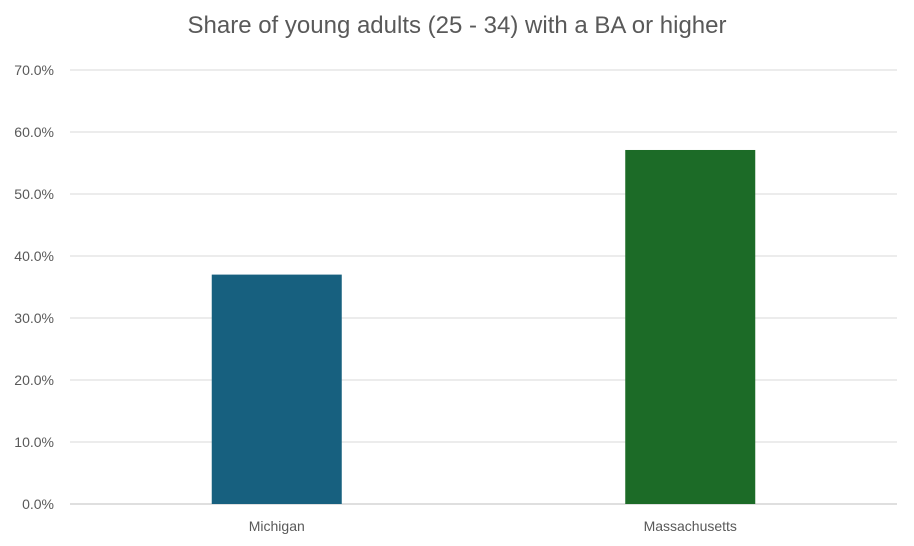  I want to click on y-tick-label: 50.0%, so click(34, 194).